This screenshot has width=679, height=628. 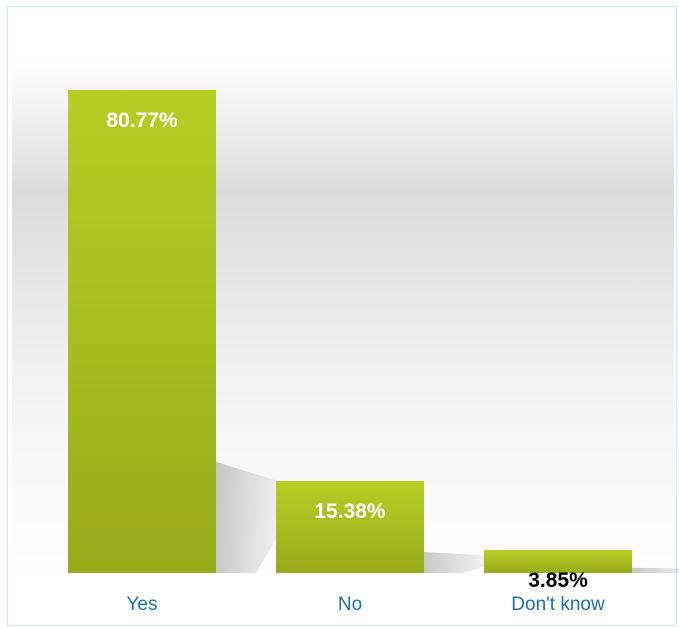 I want to click on data-label: 15.38%, so click(x=350, y=511).